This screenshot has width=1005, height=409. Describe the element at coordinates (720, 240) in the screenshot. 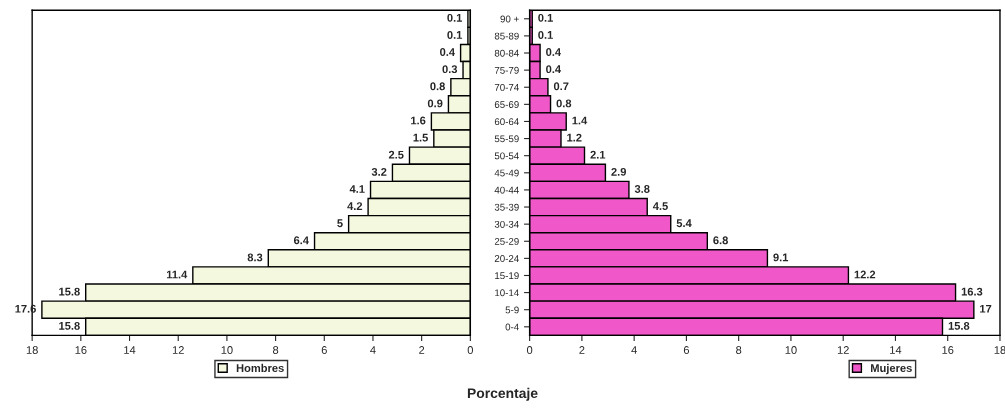

I see `data-label: 6.8` at that location.